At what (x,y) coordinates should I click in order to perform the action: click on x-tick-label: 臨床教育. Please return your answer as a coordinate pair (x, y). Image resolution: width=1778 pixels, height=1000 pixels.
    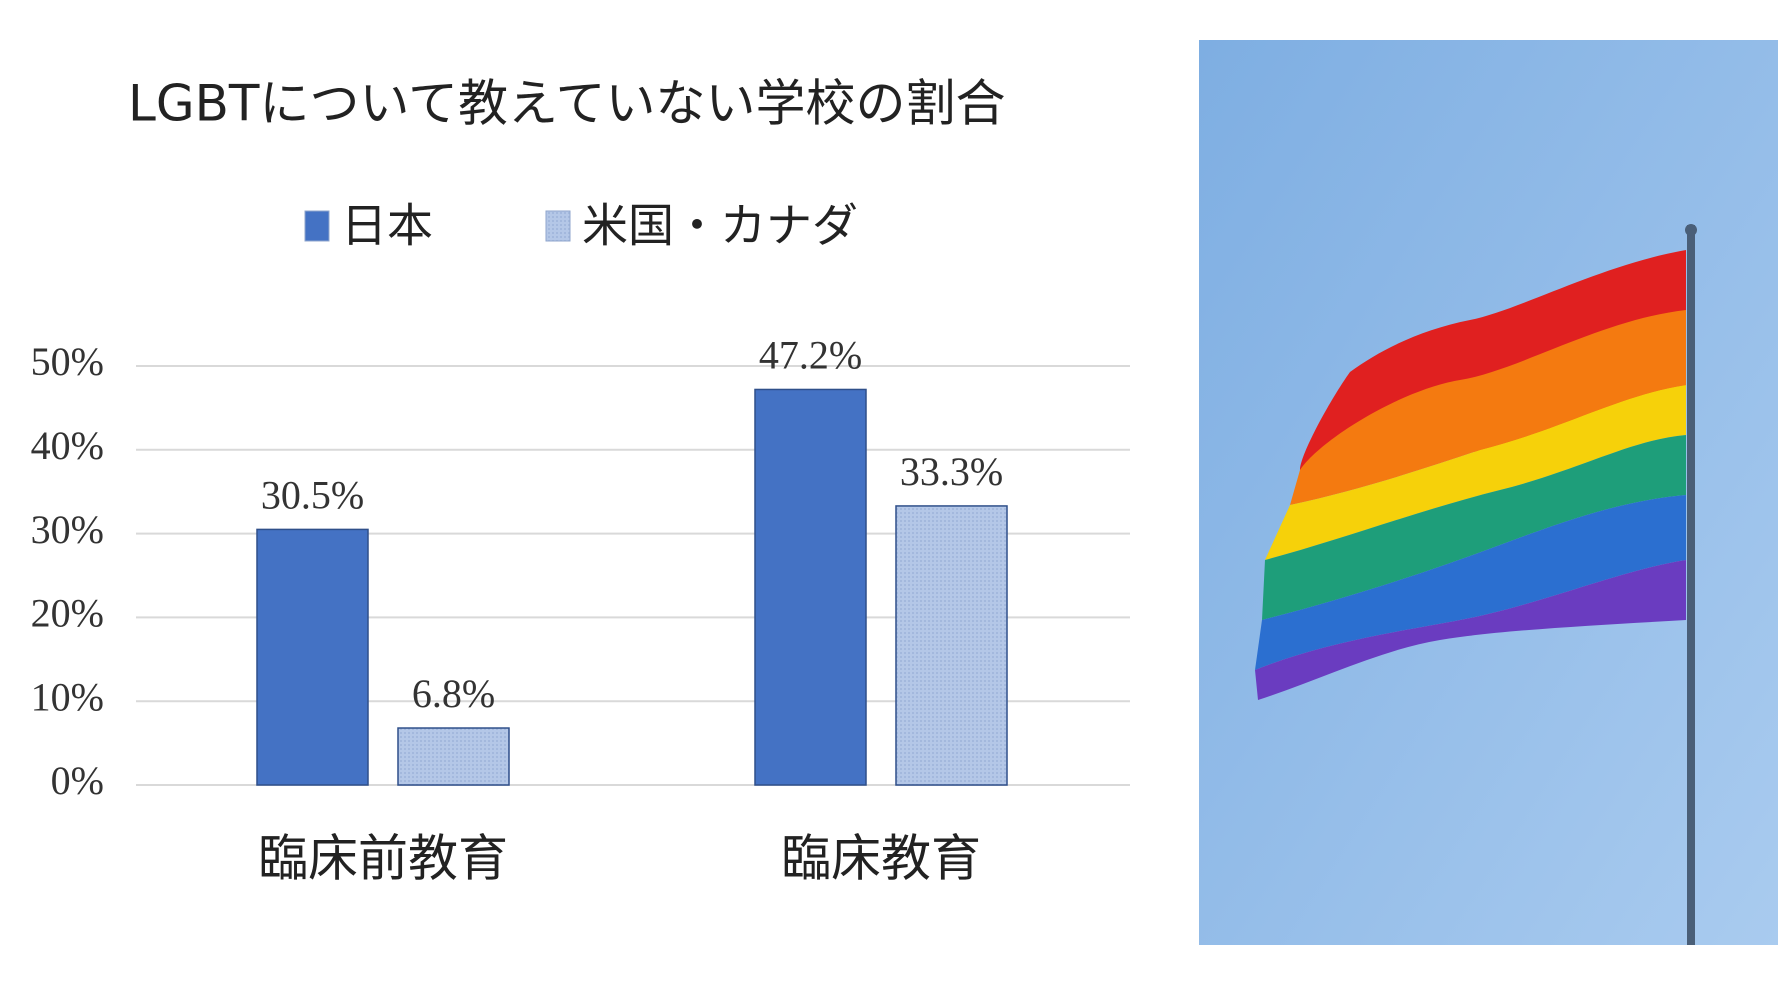
    Looking at the image, I should click on (881, 859).